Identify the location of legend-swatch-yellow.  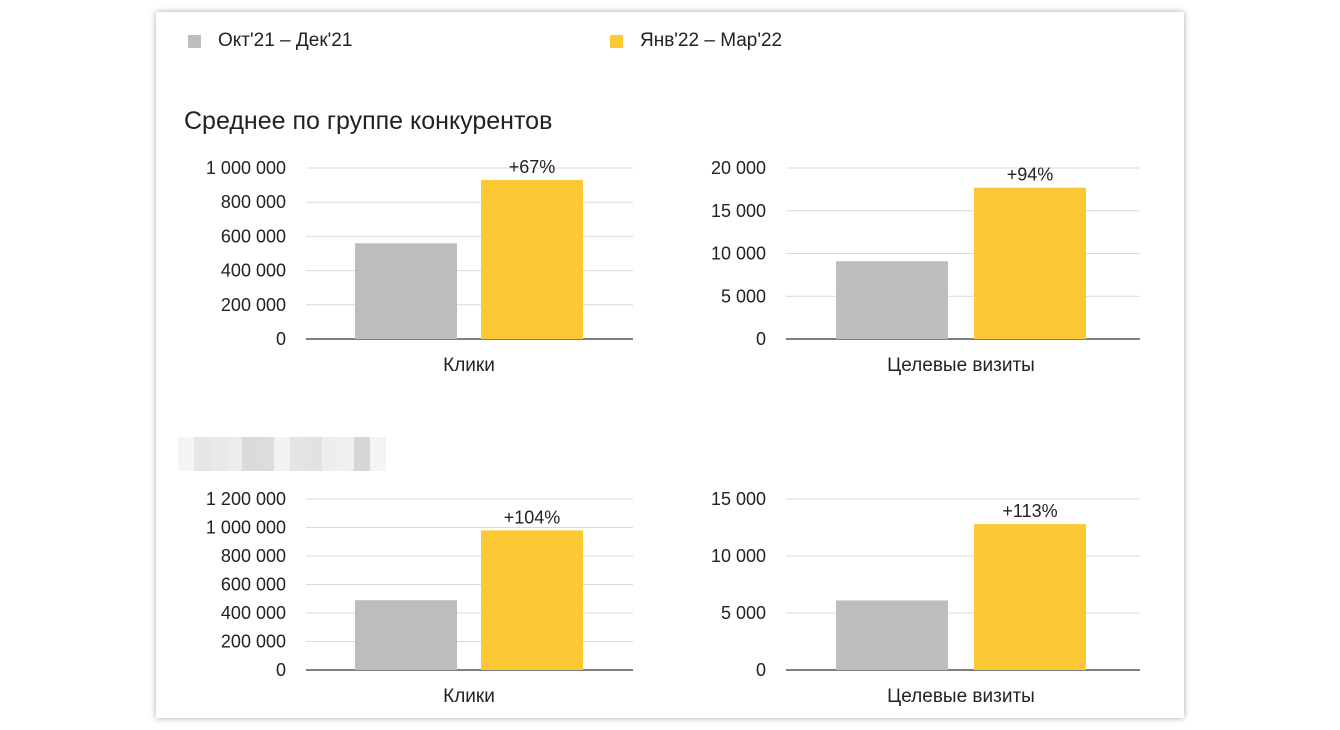
(616, 41).